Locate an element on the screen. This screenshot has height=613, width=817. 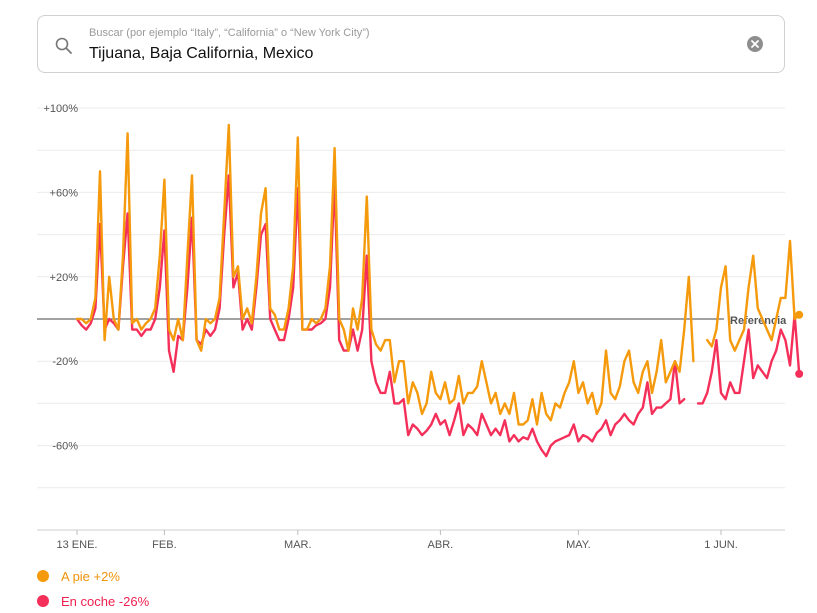
magnifier-icon is located at coordinates (64, 46).